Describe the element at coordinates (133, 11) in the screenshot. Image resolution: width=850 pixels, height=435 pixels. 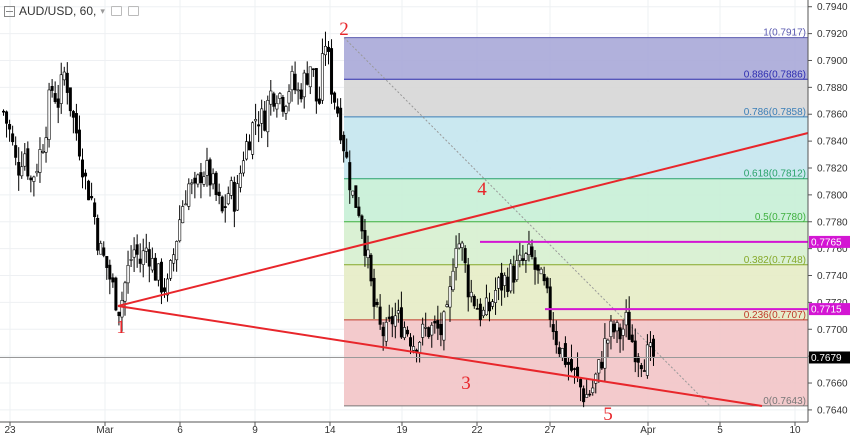
I see `indicator-icon` at that location.